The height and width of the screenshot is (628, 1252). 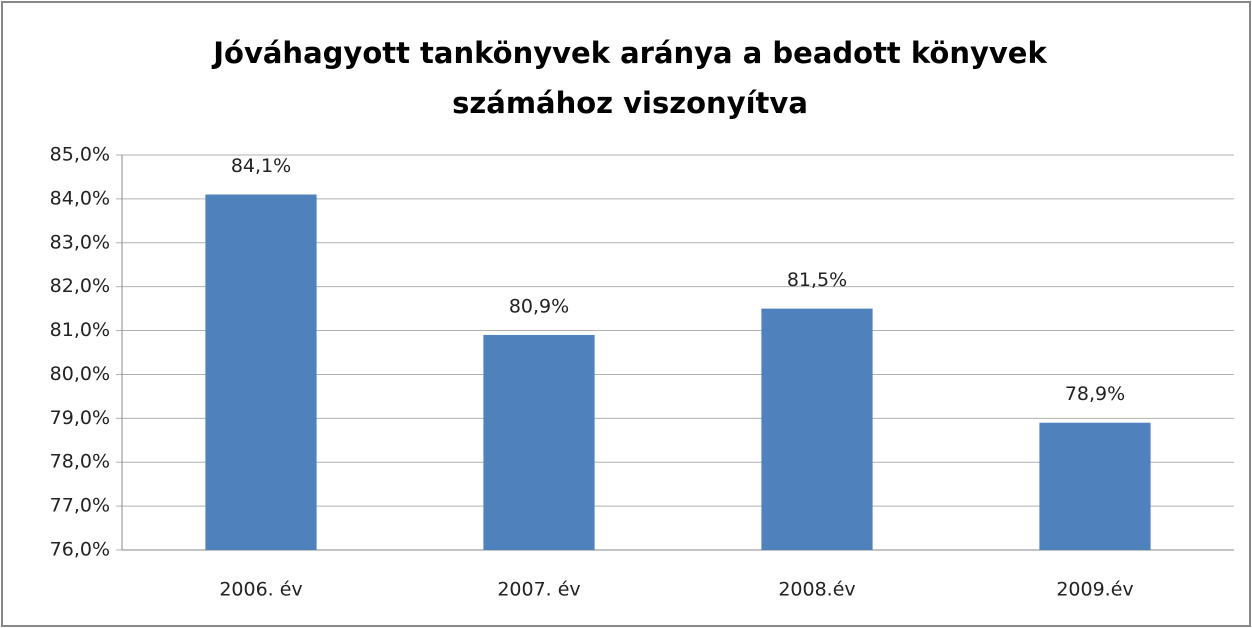 What do you see at coordinates (80, 550) in the screenshot?
I see `y-tick-label: 76,0%` at bounding box center [80, 550].